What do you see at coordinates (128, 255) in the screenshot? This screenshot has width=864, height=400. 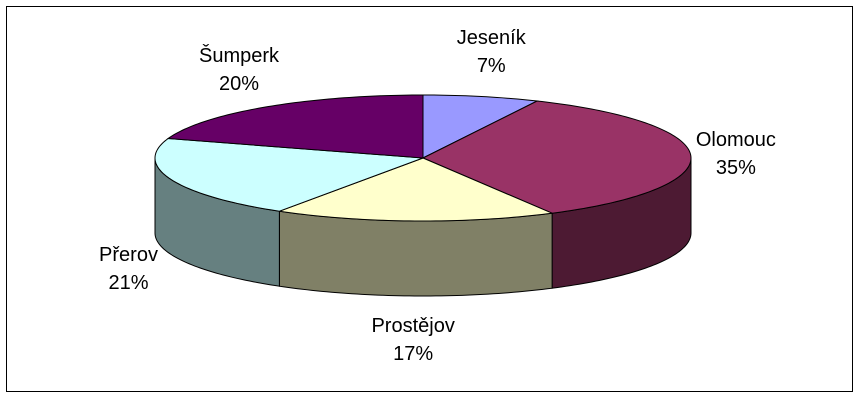 I see `slice-label: Přerov` at bounding box center [128, 255].